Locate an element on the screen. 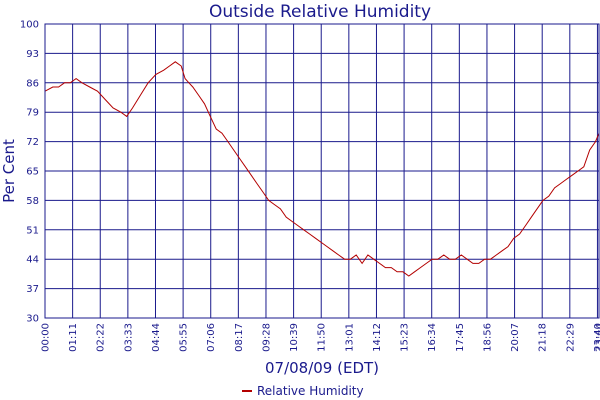  x-tick-label: 22:29 is located at coordinates (570, 337).